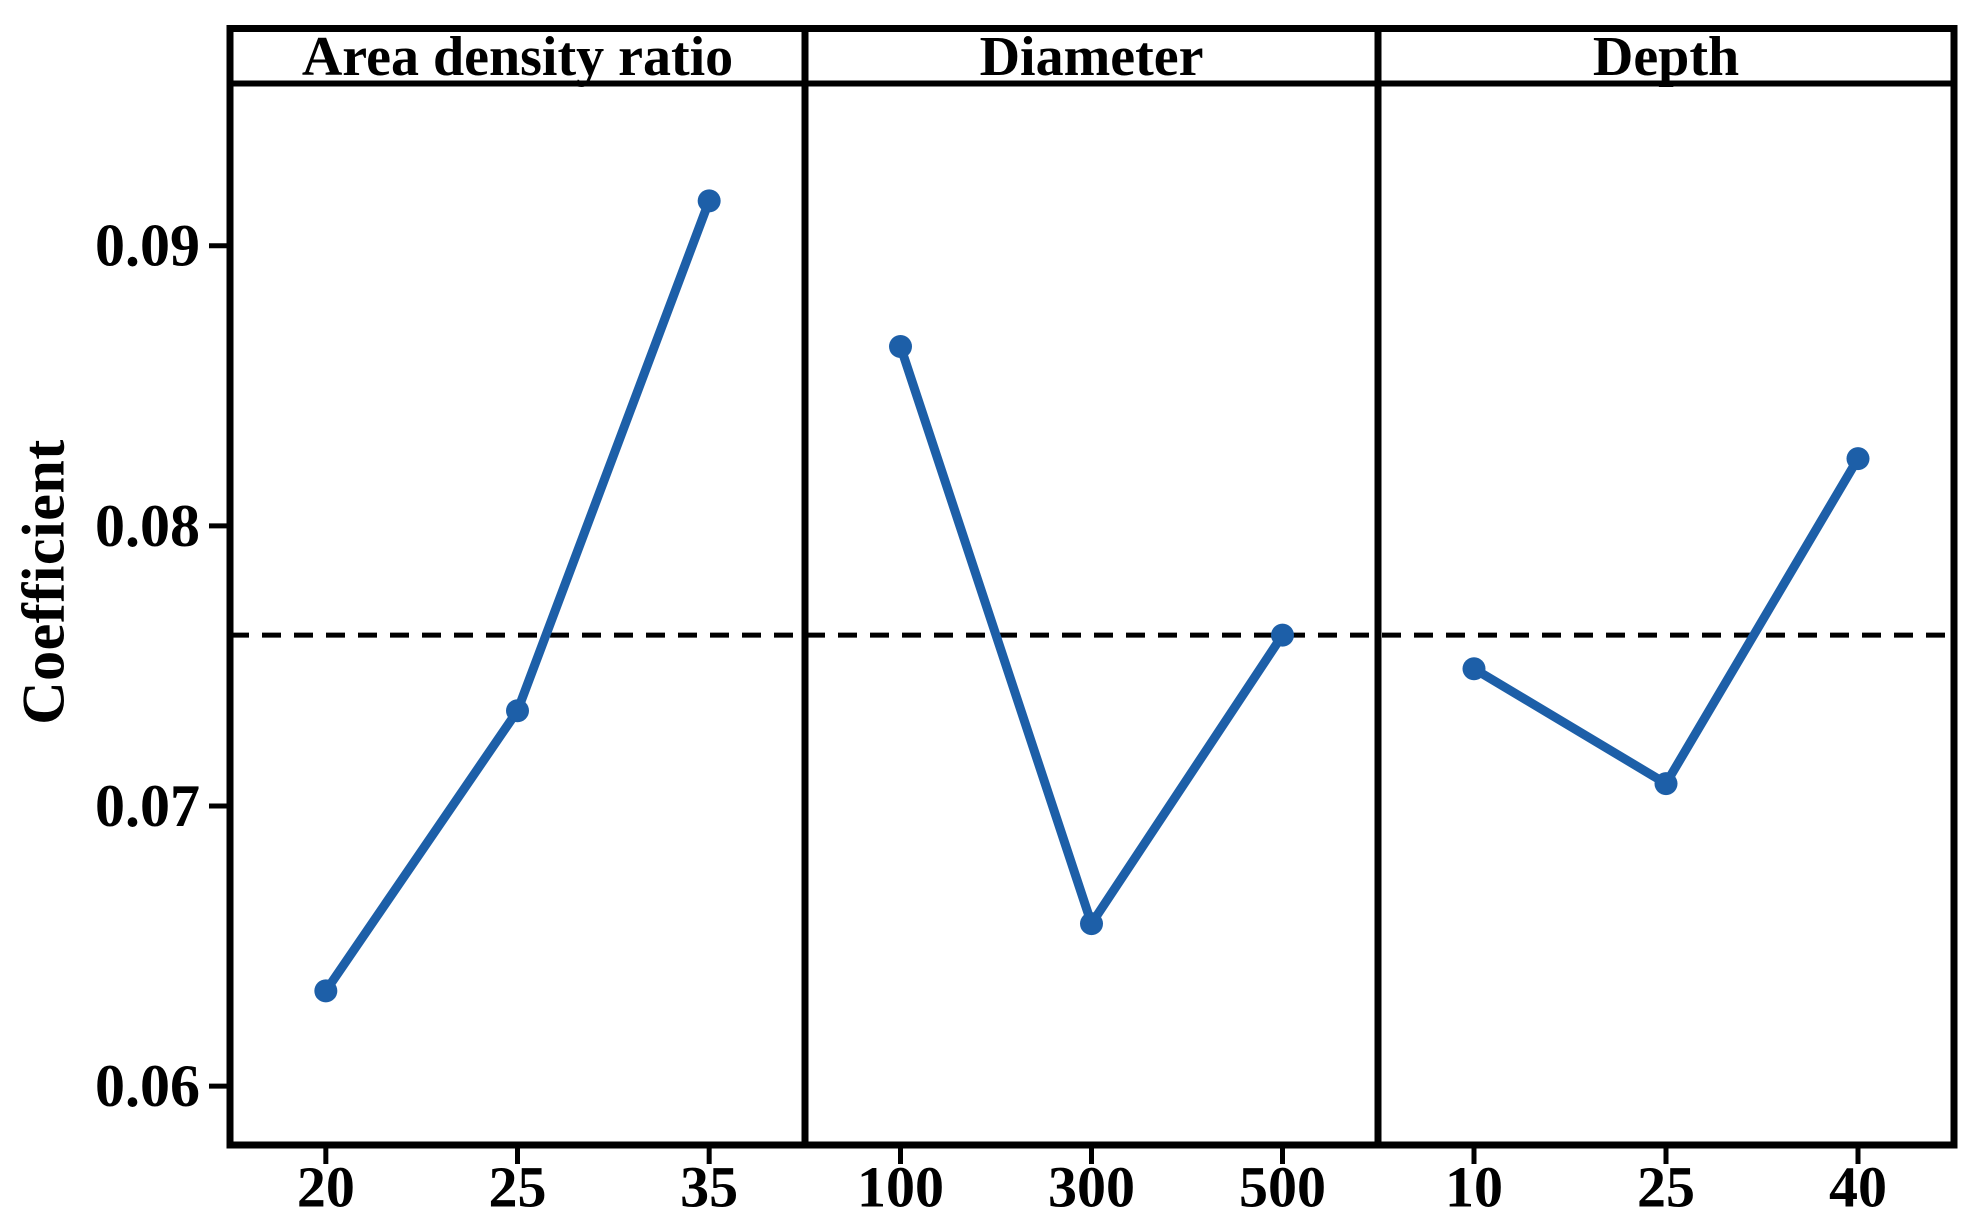  I want to click on panel-header: Diameter, so click(1092, 57).